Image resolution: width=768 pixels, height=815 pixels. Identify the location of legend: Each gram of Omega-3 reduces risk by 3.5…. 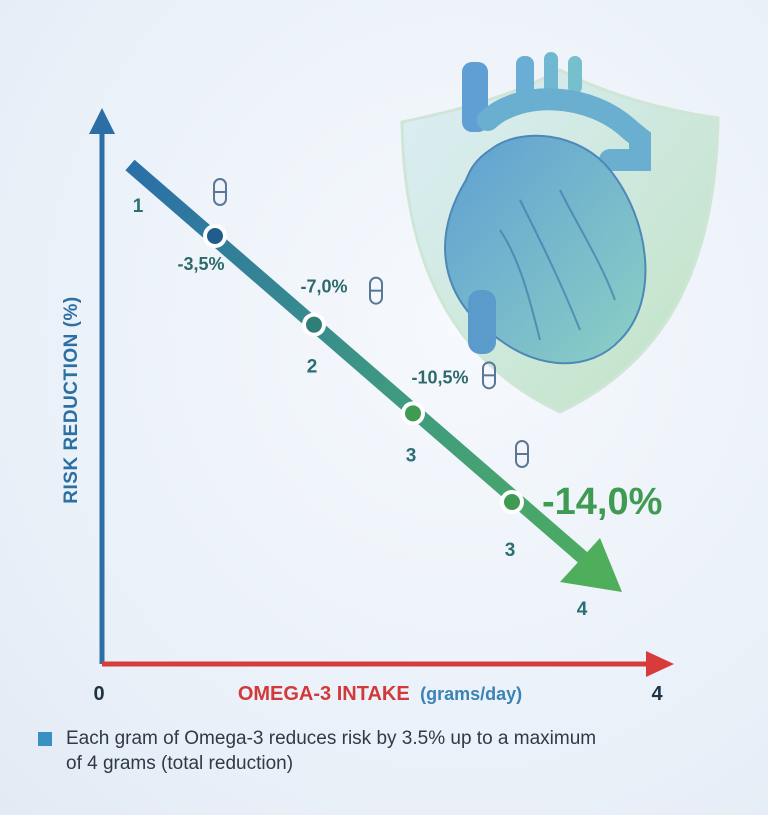
(318, 751).